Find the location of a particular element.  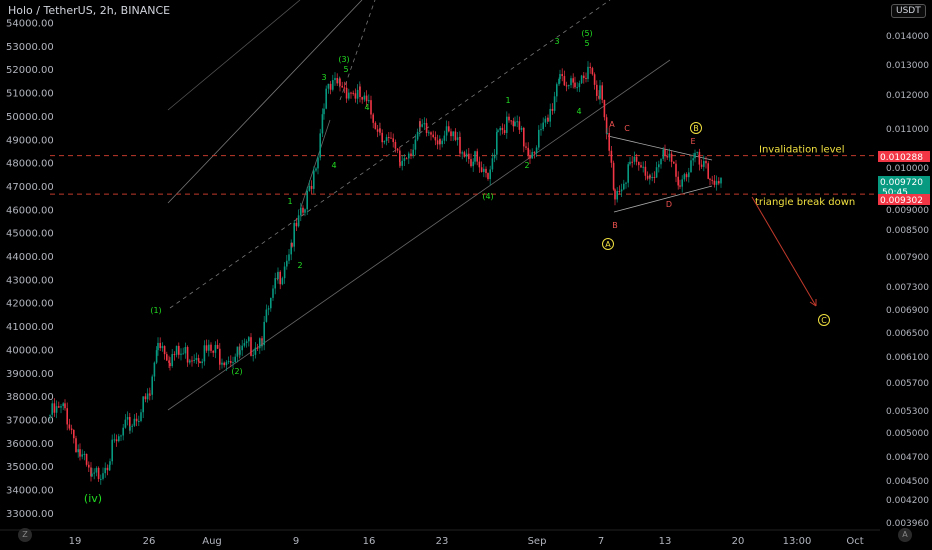

triangle-lower-line is located at coordinates (663, 199).